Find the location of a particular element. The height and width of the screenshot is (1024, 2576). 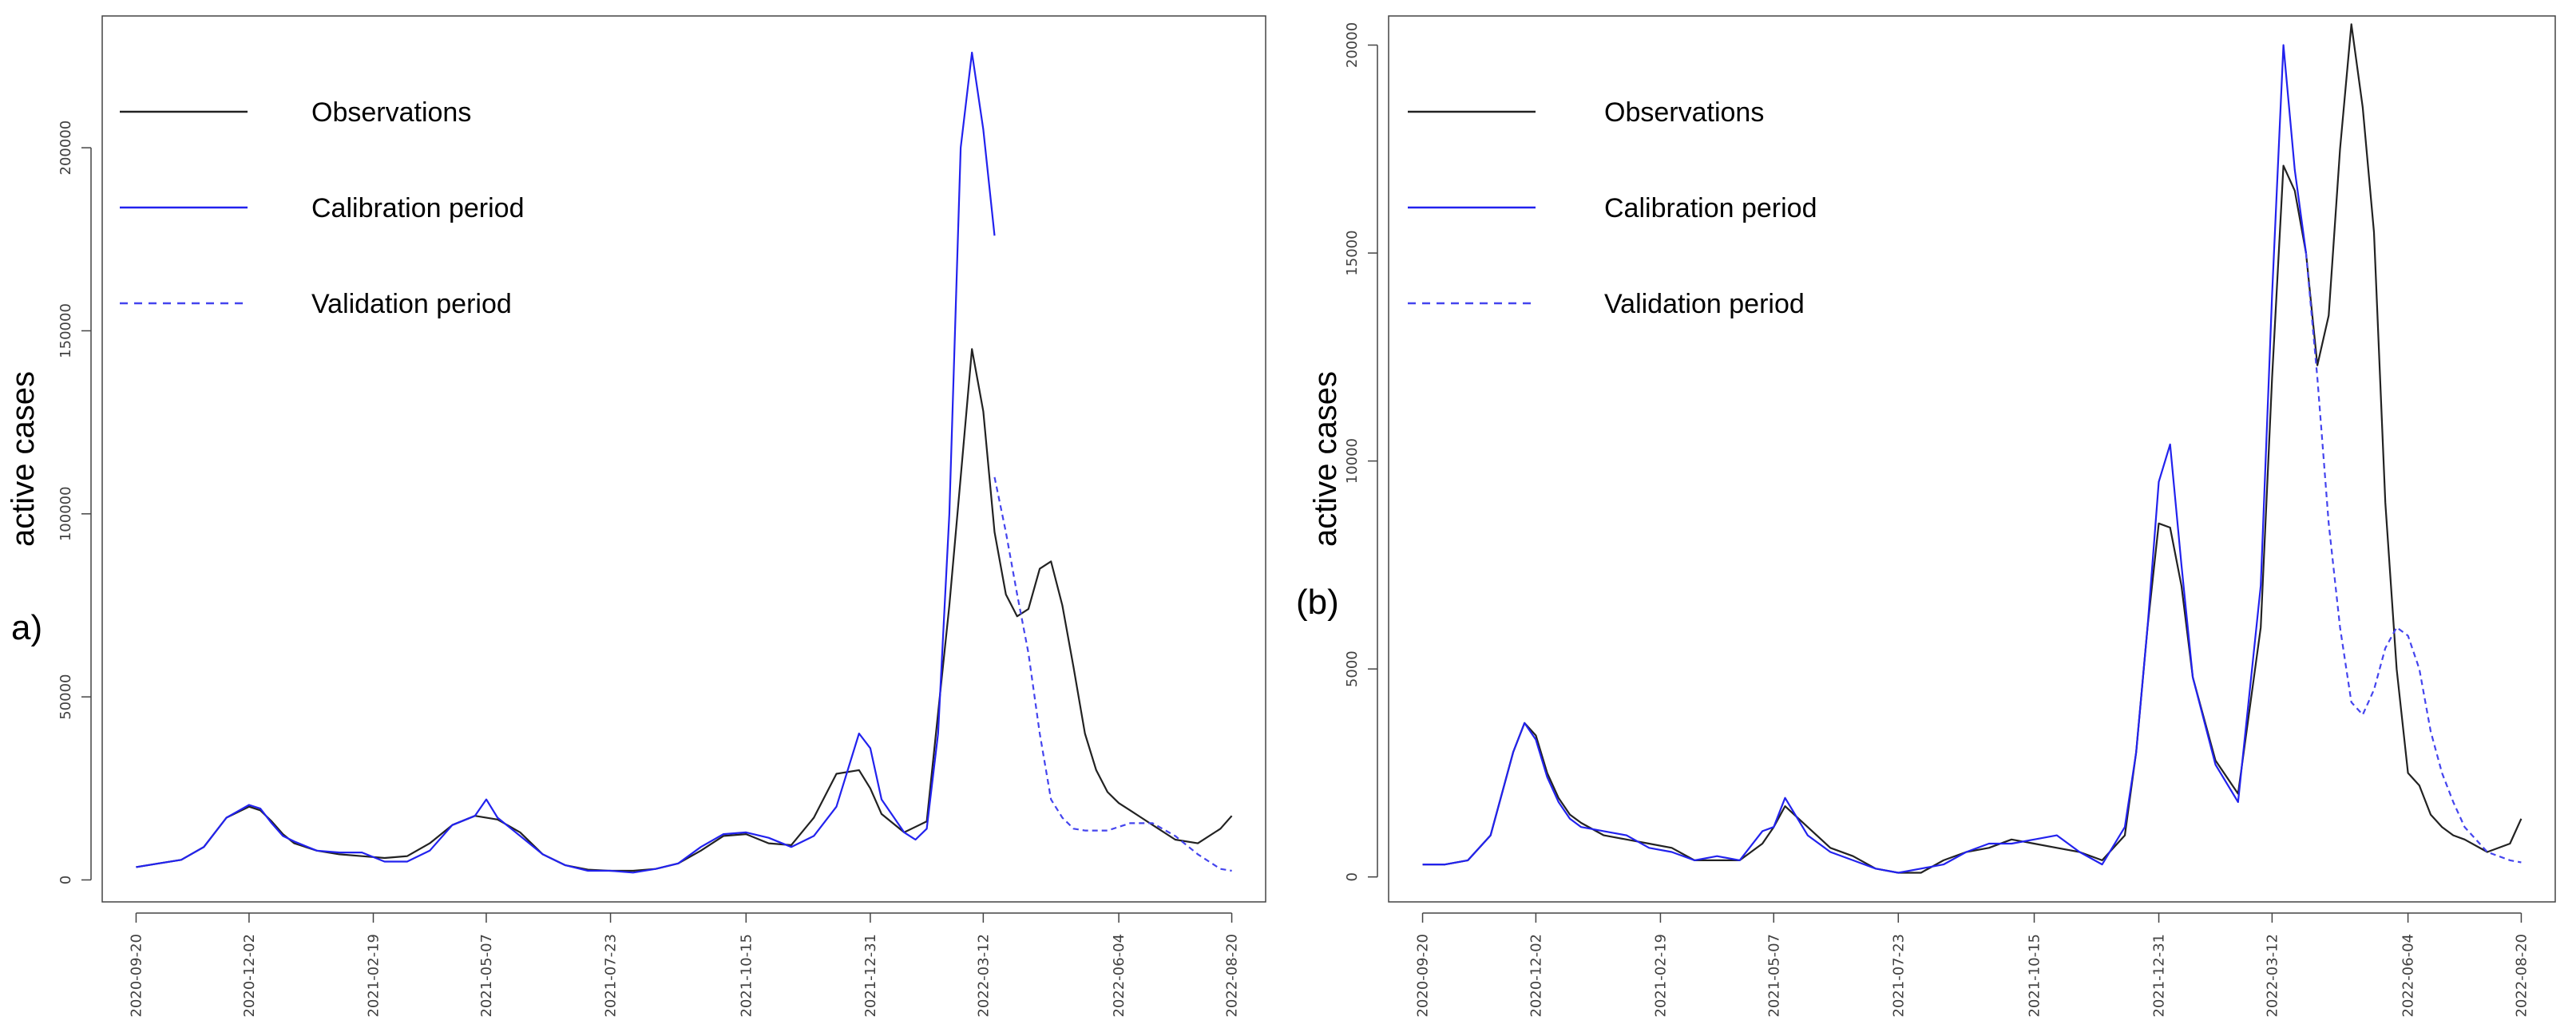

y-tick-label: 100000 is located at coordinates (65, 513).